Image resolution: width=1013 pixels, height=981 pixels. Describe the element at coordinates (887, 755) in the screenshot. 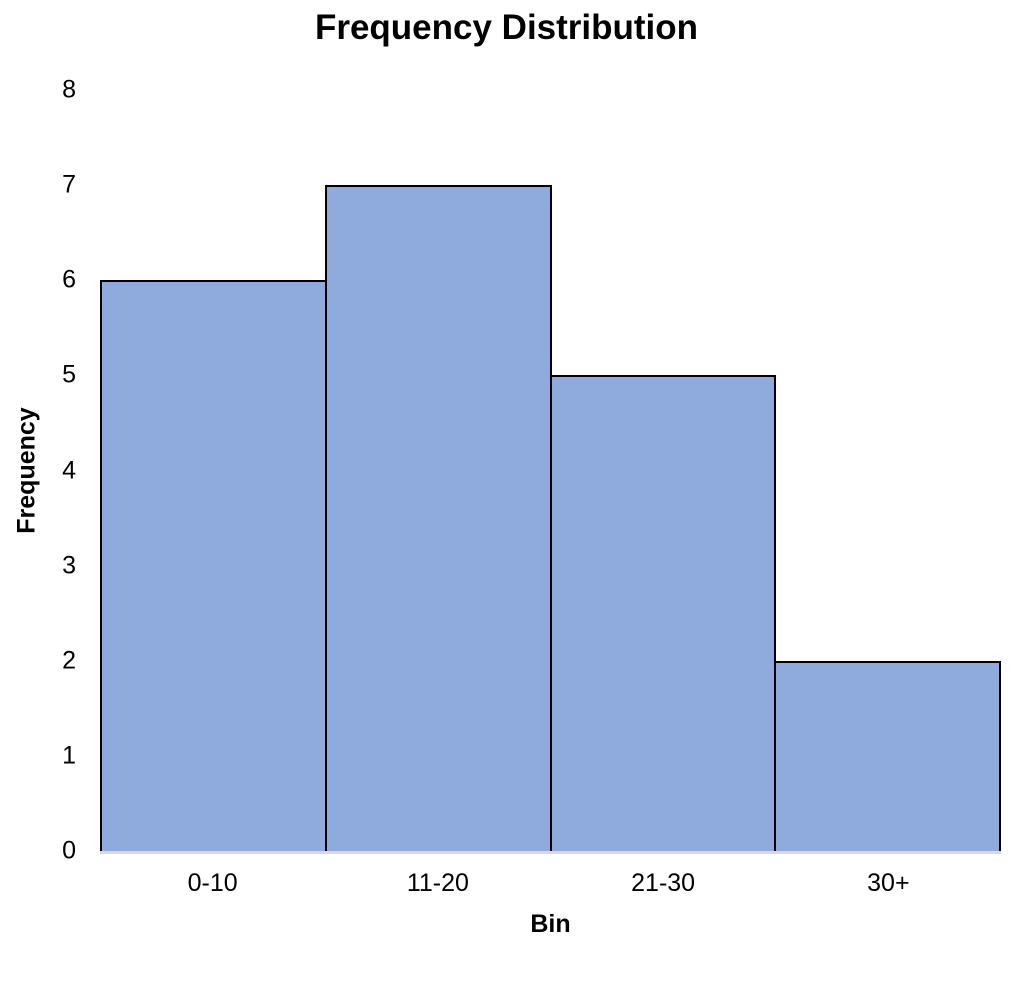

I see `bar-30+` at that location.